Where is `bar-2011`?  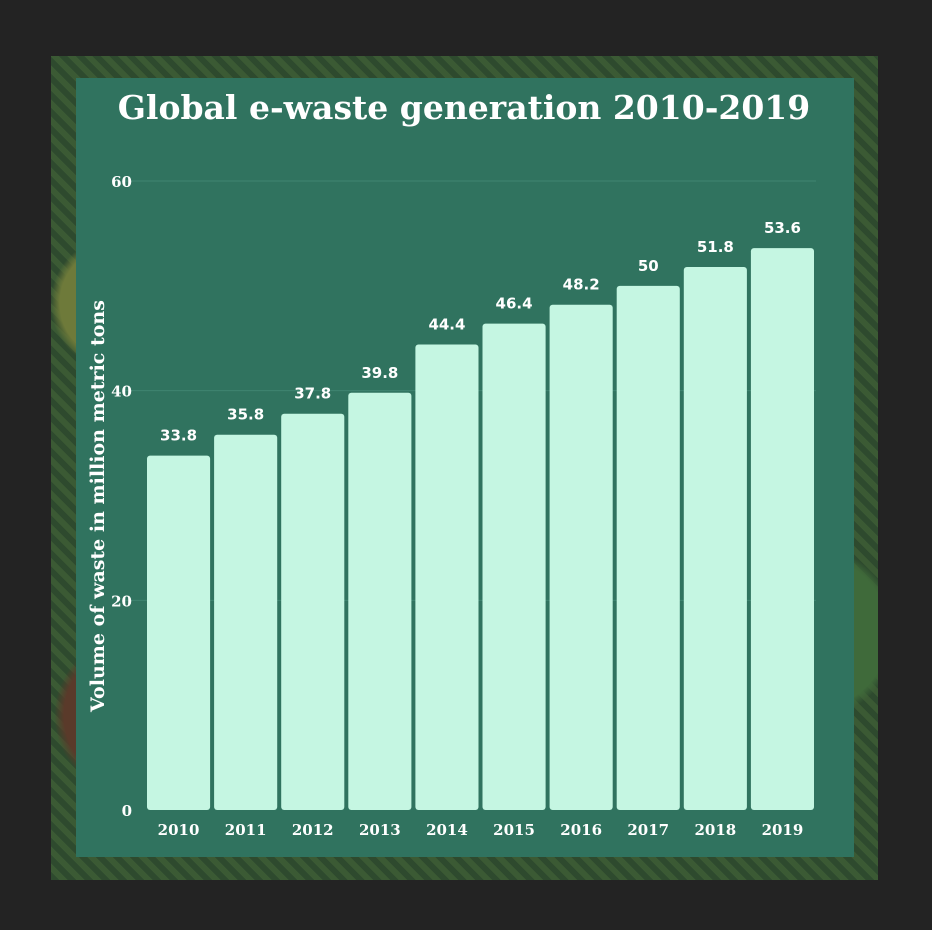
bar-2011 is located at coordinates (246, 622).